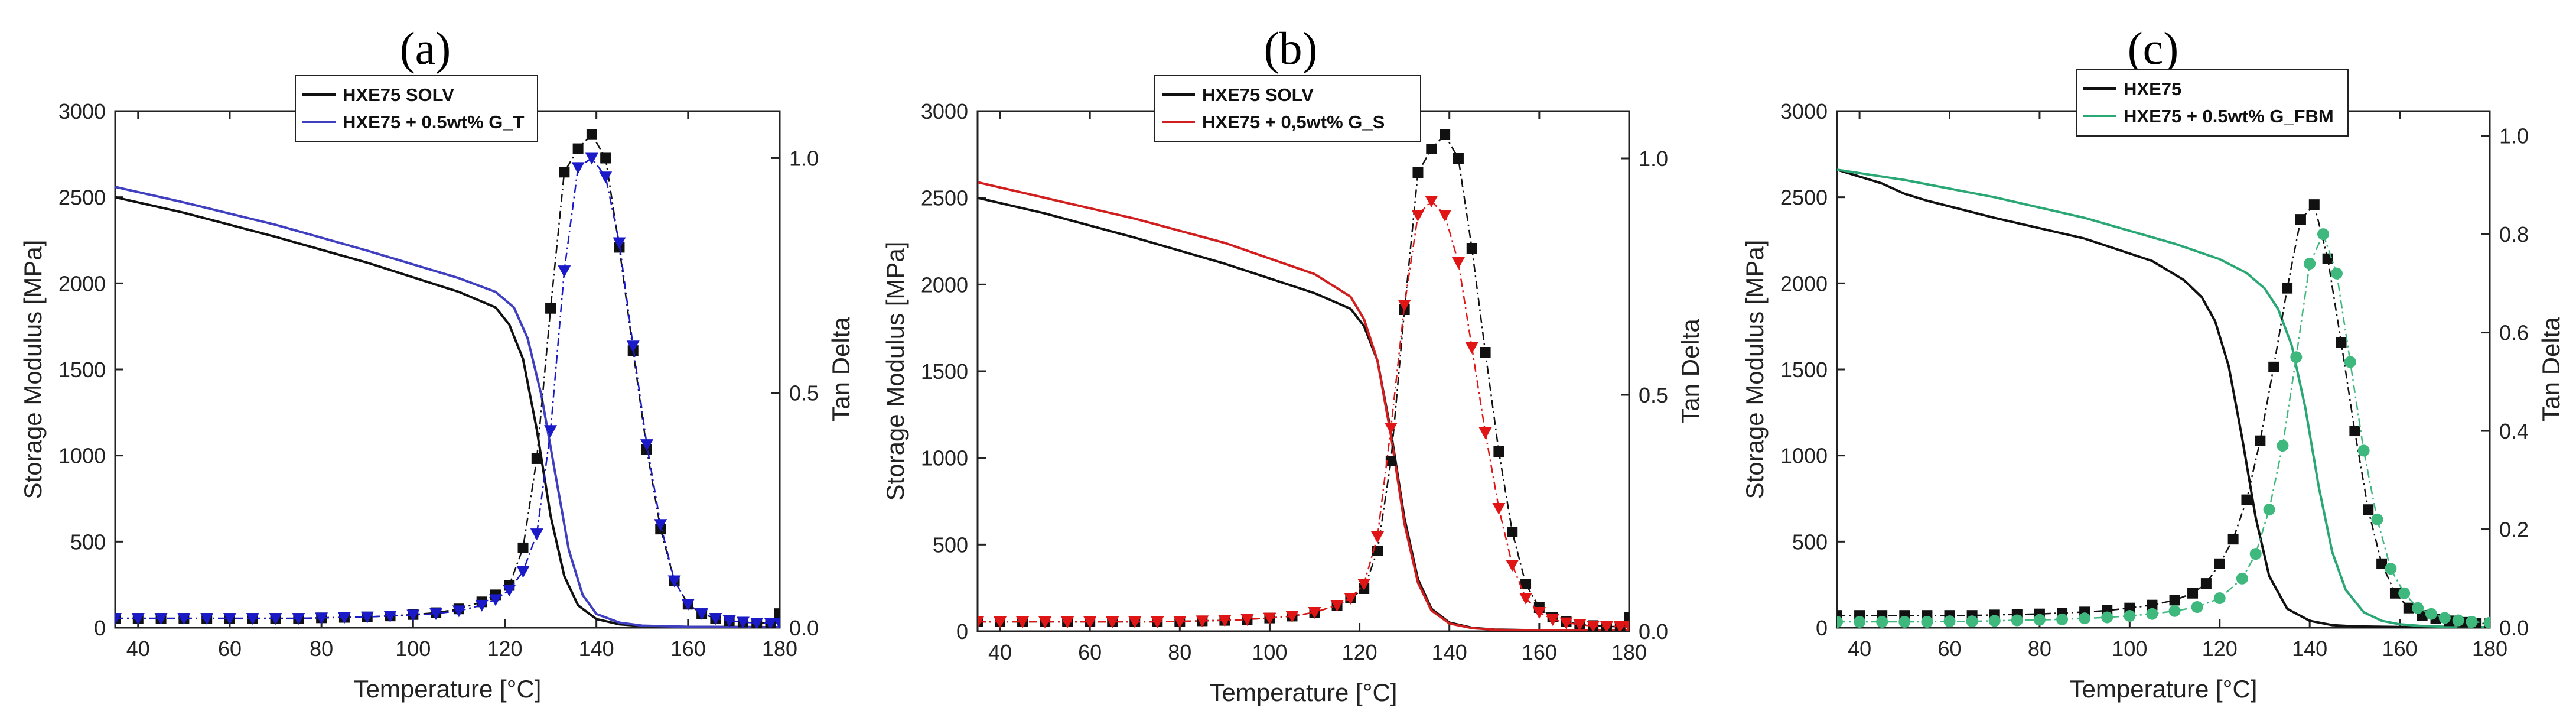 The image size is (2576, 727). What do you see at coordinates (138, 649) in the screenshot?
I see `x-tick-label: 40` at bounding box center [138, 649].